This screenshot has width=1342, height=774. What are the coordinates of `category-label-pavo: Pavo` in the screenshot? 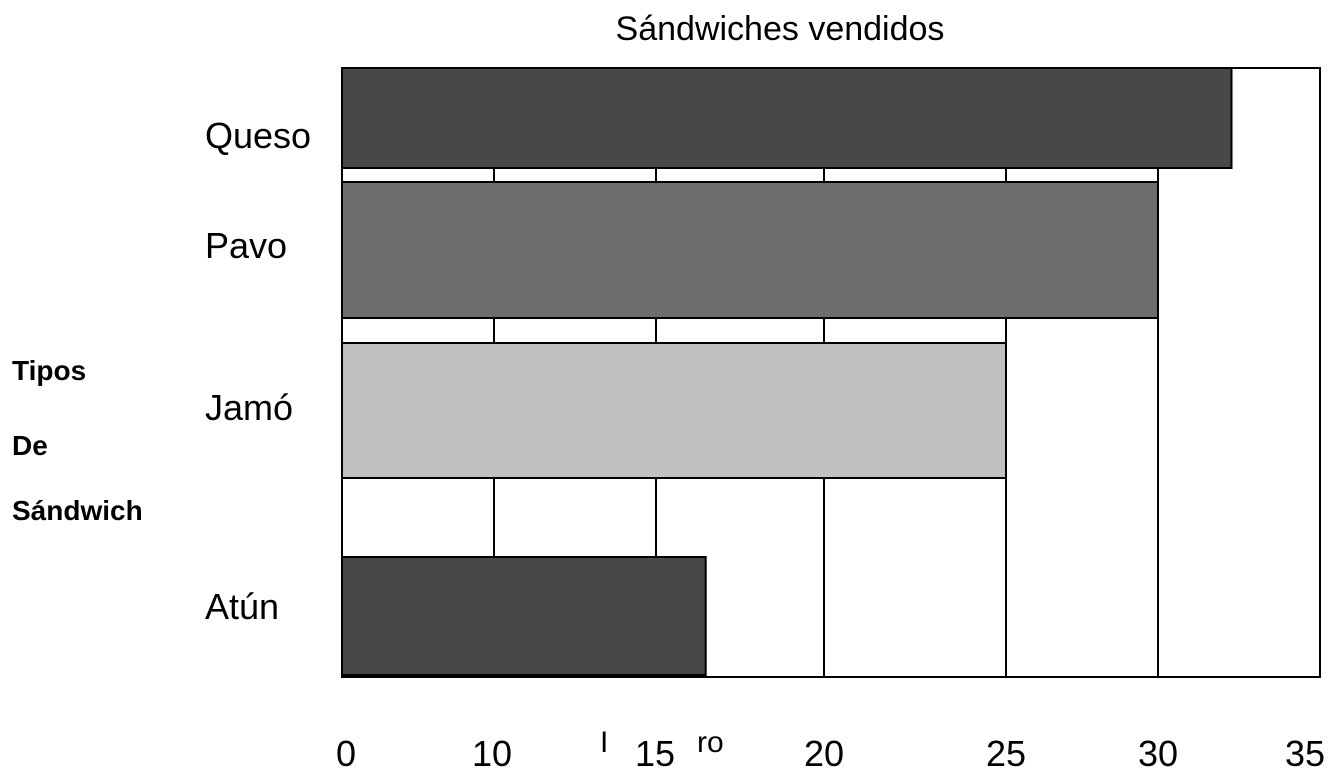 It's located at (246, 245).